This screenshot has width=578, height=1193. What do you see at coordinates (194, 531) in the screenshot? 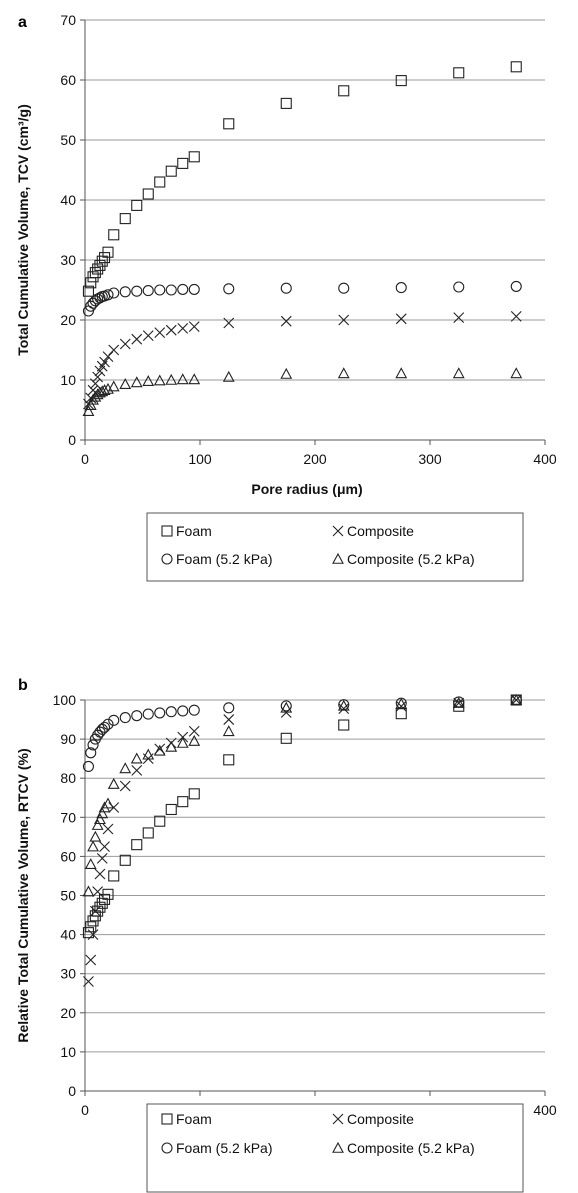
I see `legend-label: Foam` at bounding box center [194, 531].